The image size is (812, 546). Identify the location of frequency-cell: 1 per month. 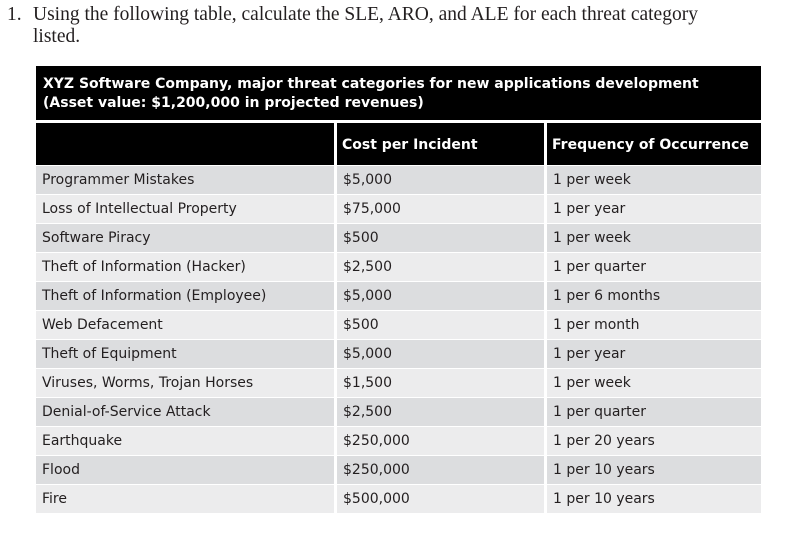
(652, 324).